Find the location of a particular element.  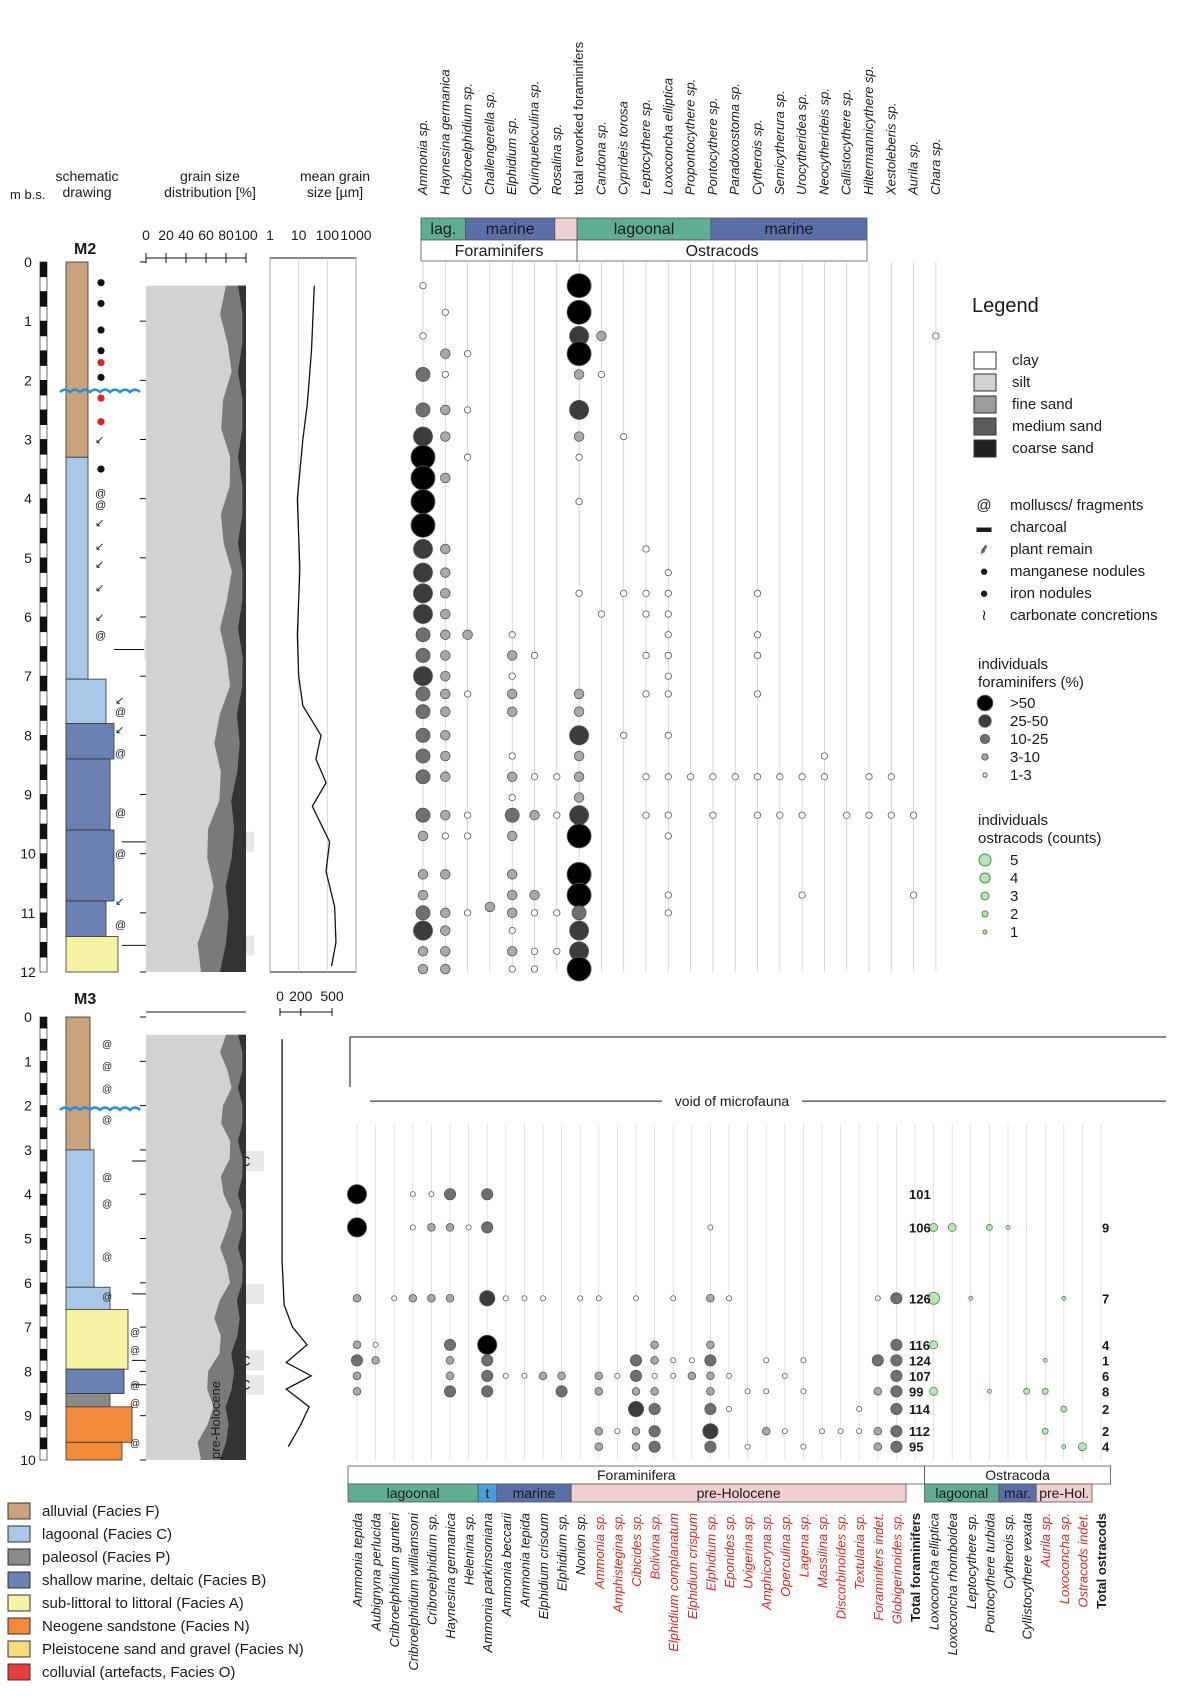

lithology-unit is located at coordinates (90, 741).